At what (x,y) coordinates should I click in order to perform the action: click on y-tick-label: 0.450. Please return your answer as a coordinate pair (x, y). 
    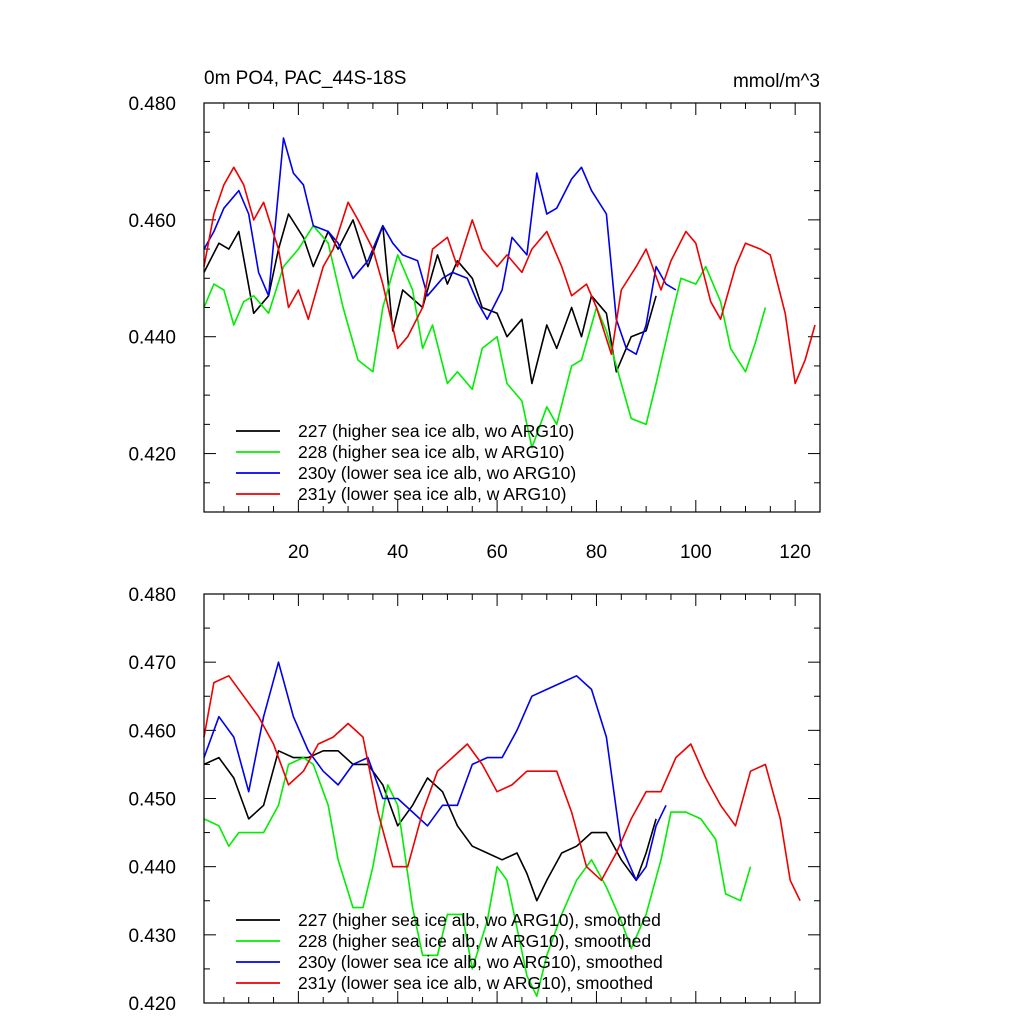
    Looking at the image, I should click on (152, 800).